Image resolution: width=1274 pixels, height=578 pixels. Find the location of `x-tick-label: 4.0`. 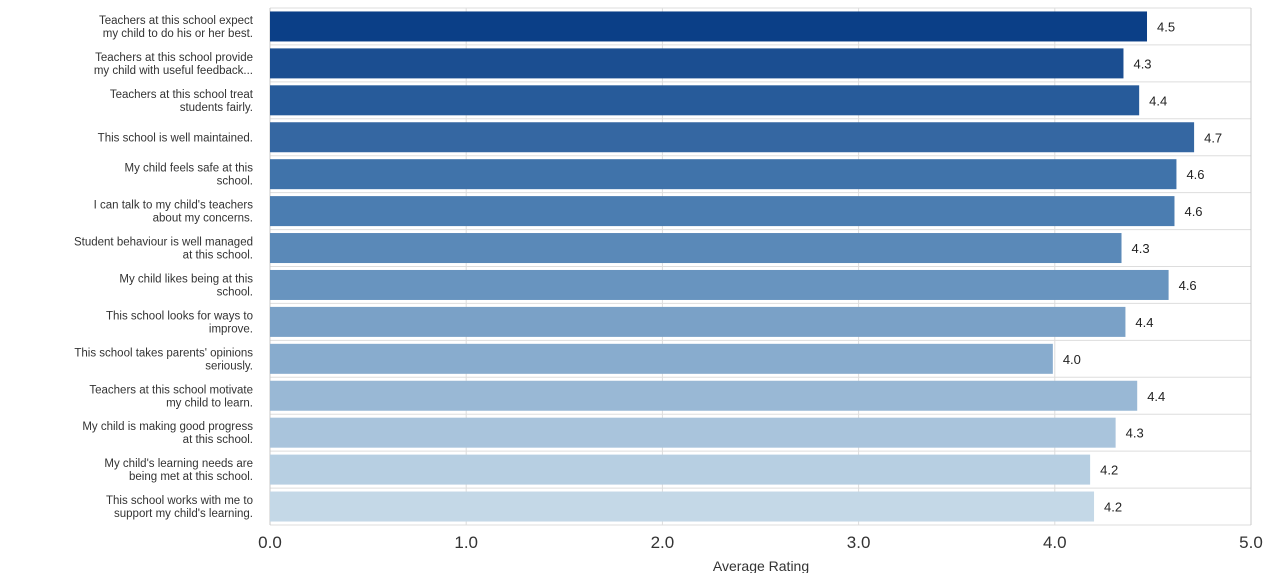

x-tick-label: 4.0 is located at coordinates (1055, 542).